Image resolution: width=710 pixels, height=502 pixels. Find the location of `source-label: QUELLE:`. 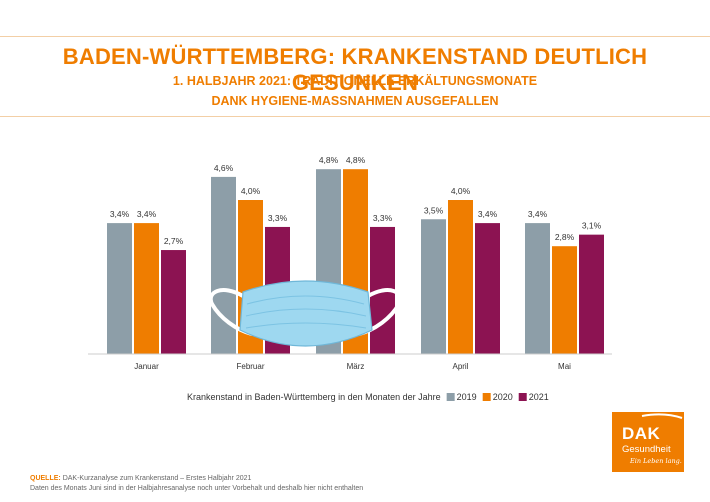

source-label: QUELLE: is located at coordinates (45, 478).